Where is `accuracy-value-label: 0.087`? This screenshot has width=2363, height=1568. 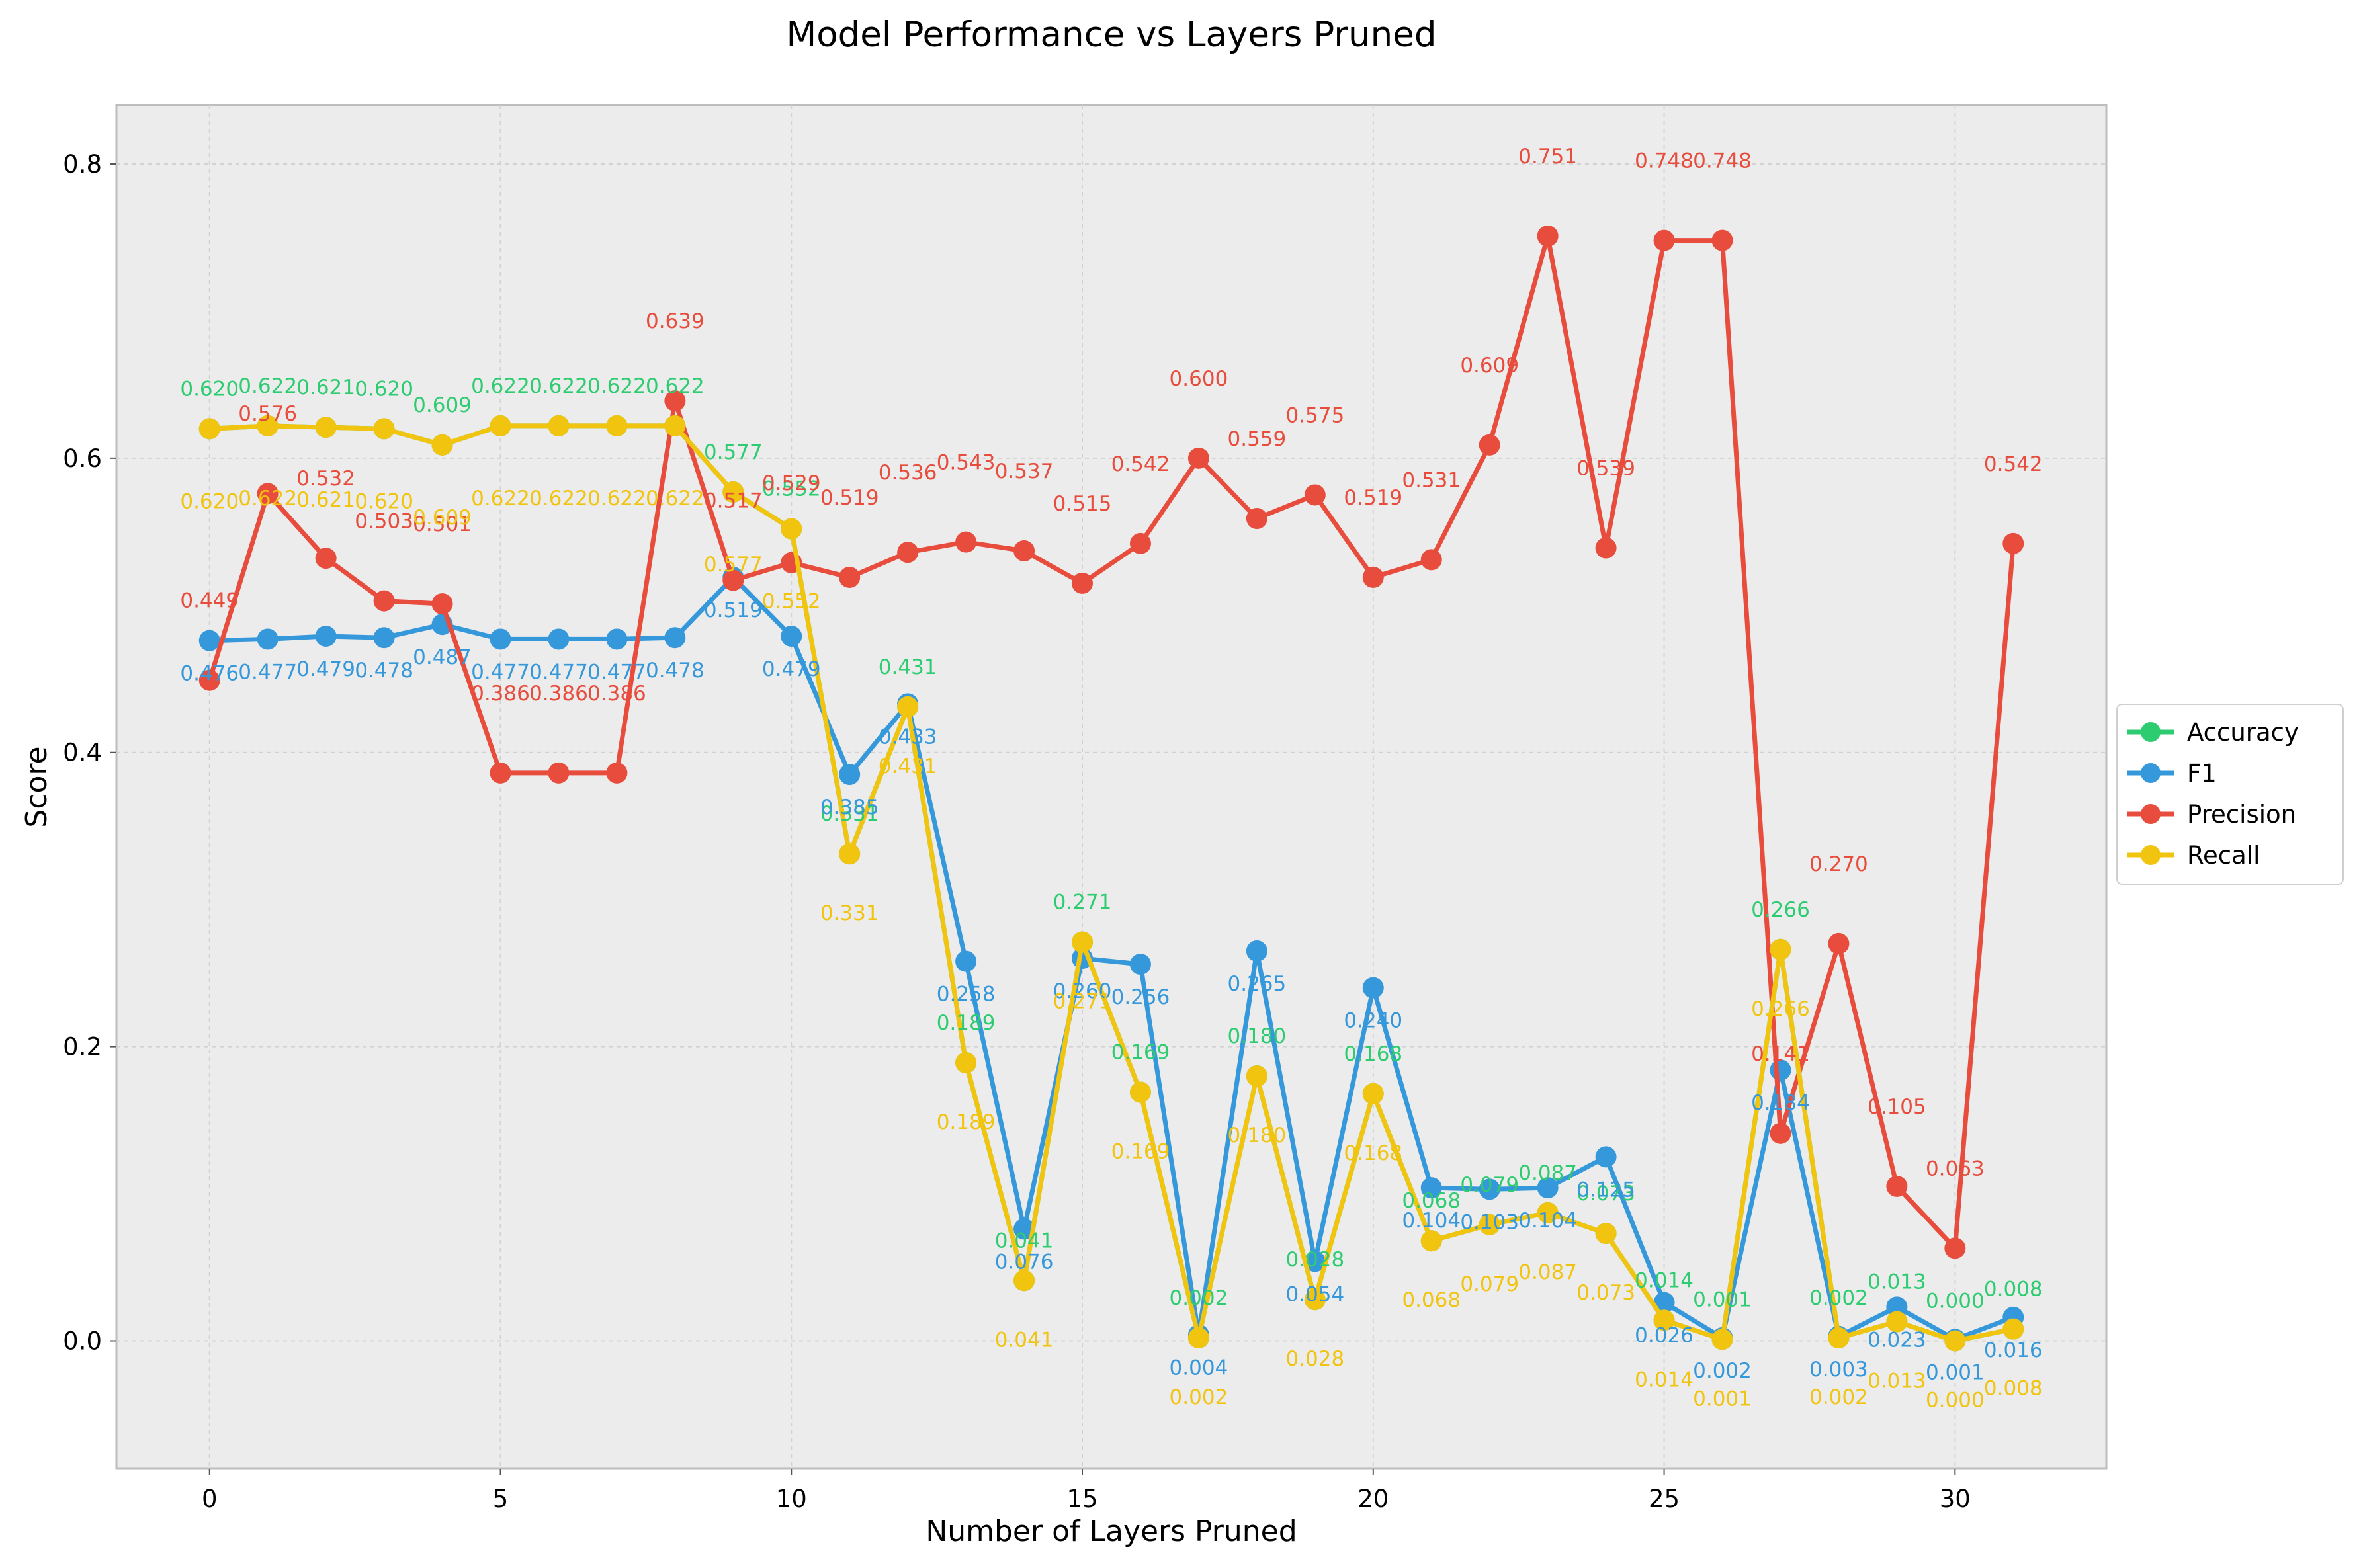
accuracy-value-label: 0.087 is located at coordinates (1547, 1173).